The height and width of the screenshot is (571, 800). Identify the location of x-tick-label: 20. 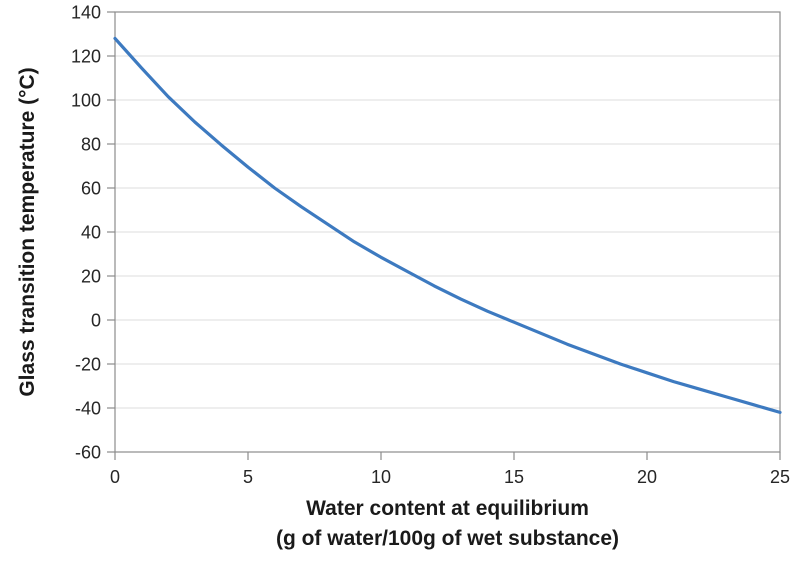
(647, 477).